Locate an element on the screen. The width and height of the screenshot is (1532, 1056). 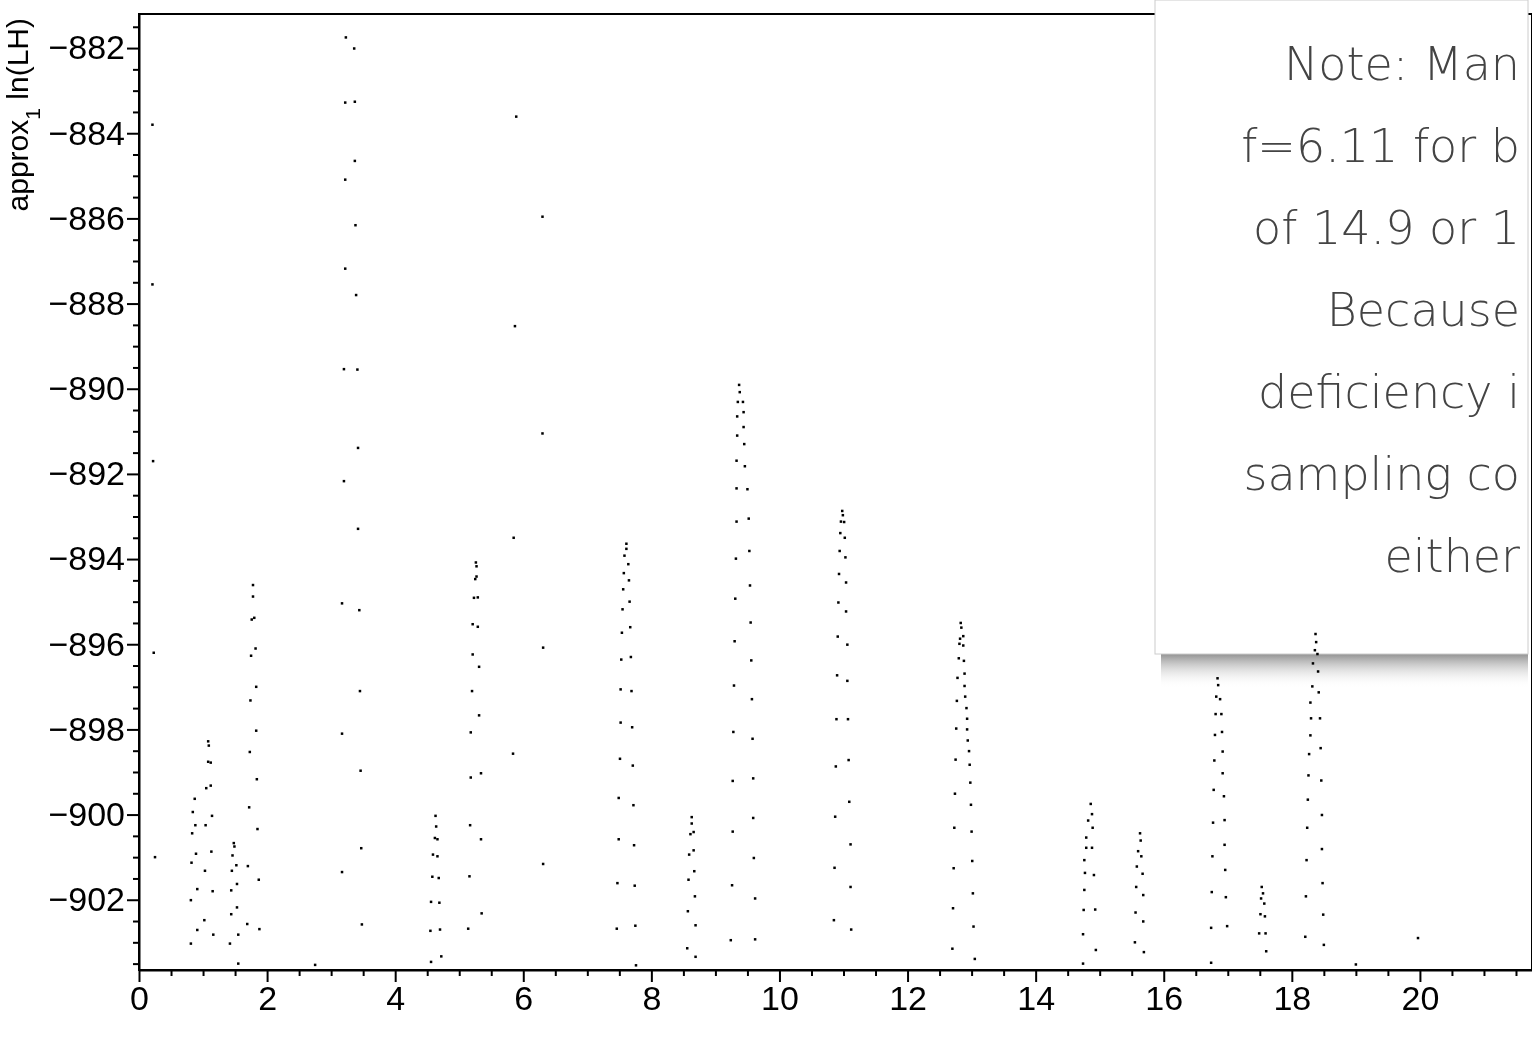
y-tick-label: −902 is located at coordinates (86, 899).